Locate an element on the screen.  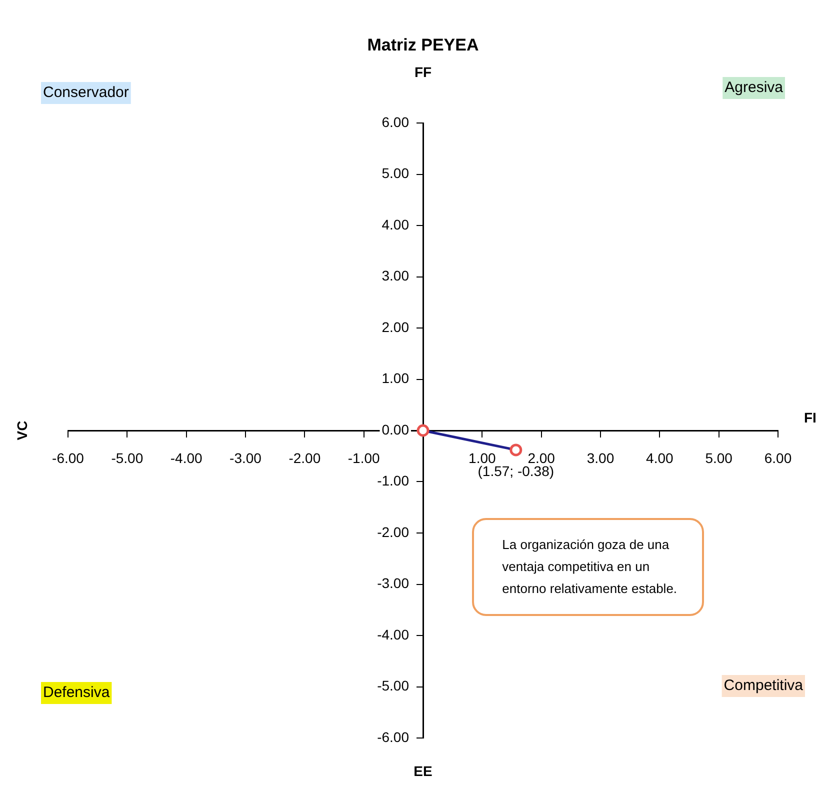
x-tick-label: -1.00 is located at coordinates (364, 458).